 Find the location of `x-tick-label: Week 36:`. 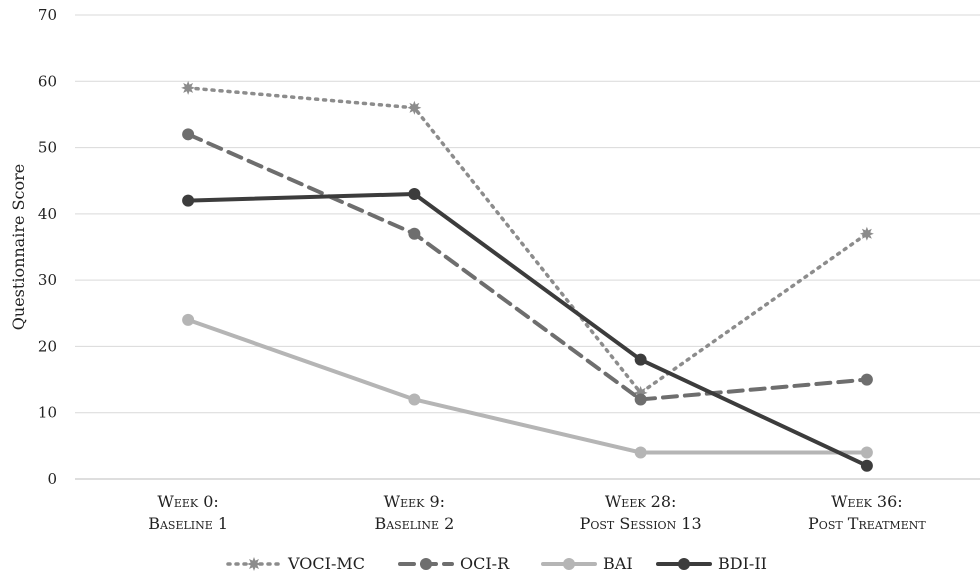

x-tick-label: Week 36: is located at coordinates (867, 501).